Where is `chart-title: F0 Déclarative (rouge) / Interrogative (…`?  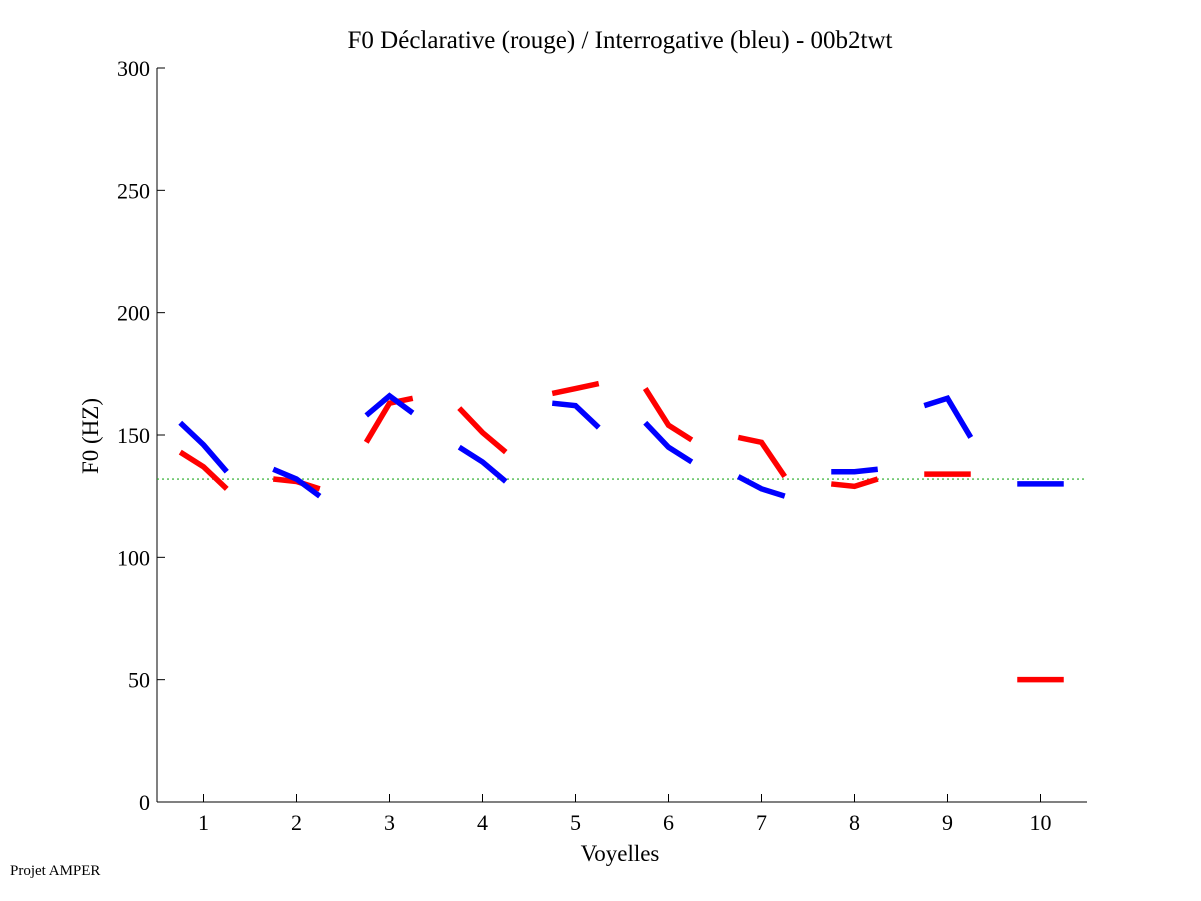 chart-title: F0 Déclarative (rouge) / Interrogative (… is located at coordinates (620, 40).